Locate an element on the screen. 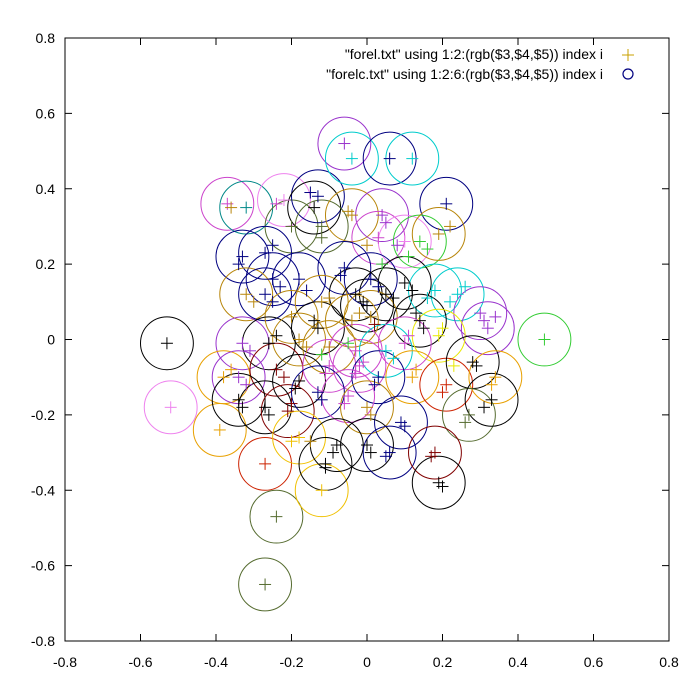 This screenshot has width=700, height=700. y-tick-label: 0.6 is located at coordinates (46, 113).